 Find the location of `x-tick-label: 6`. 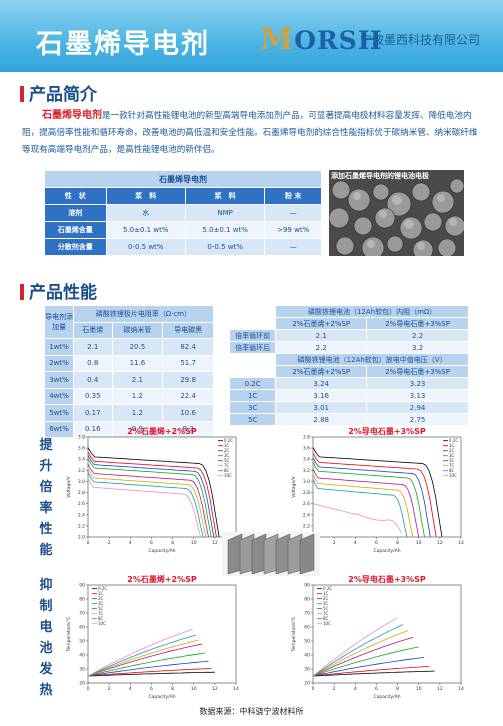

x-tick-label: 6 is located at coordinates (151, 689).